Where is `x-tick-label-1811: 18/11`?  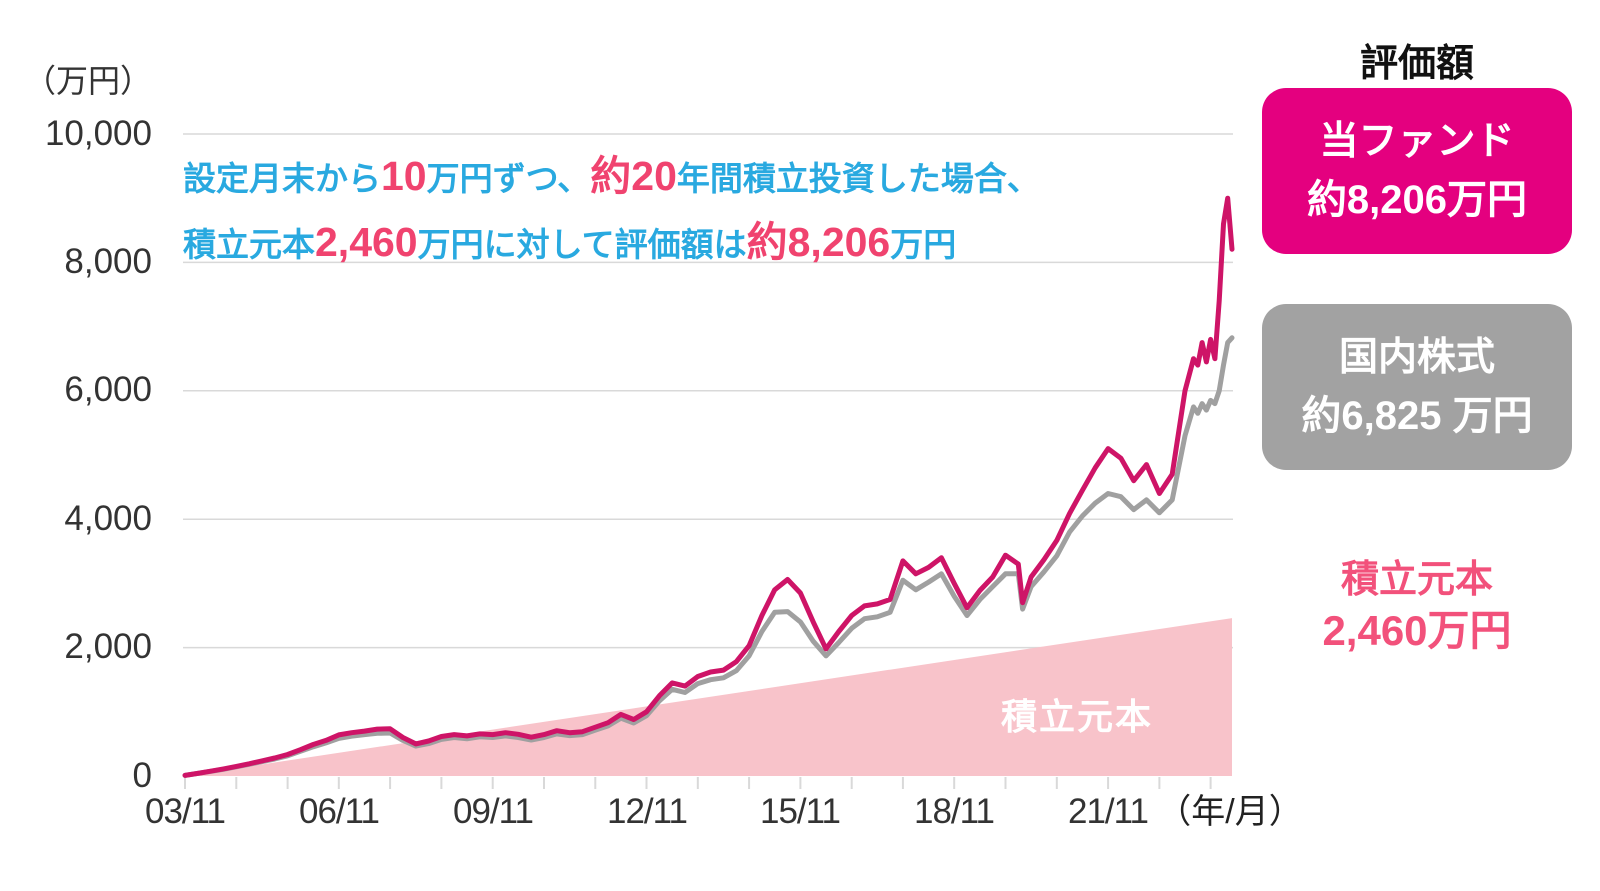 x-tick-label-1811: 18/11 is located at coordinates (954, 811).